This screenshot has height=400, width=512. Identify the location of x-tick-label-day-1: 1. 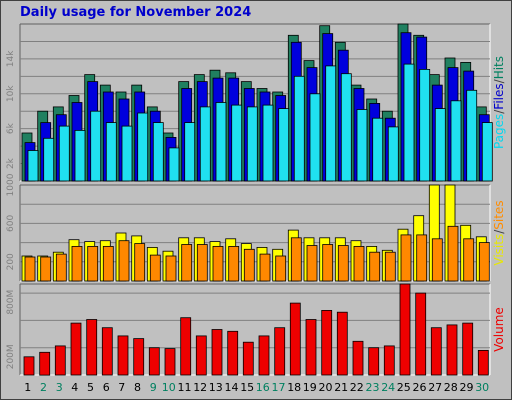
(27, 387).